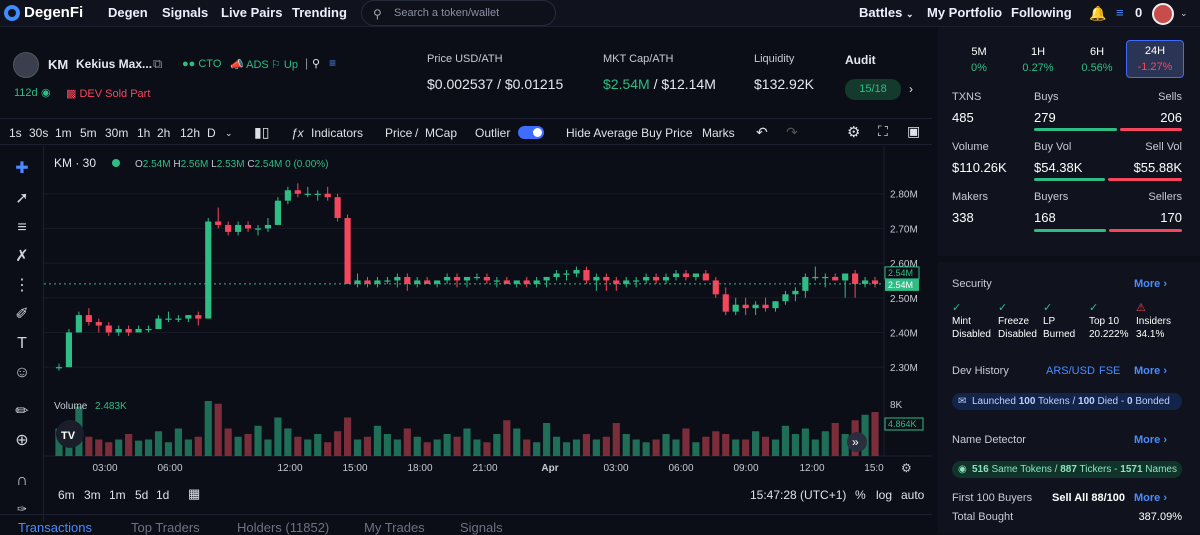 The image size is (1200, 535). What do you see at coordinates (1155, 59) in the screenshot?
I see `period-24h: 24H -1.27%` at bounding box center [1155, 59].